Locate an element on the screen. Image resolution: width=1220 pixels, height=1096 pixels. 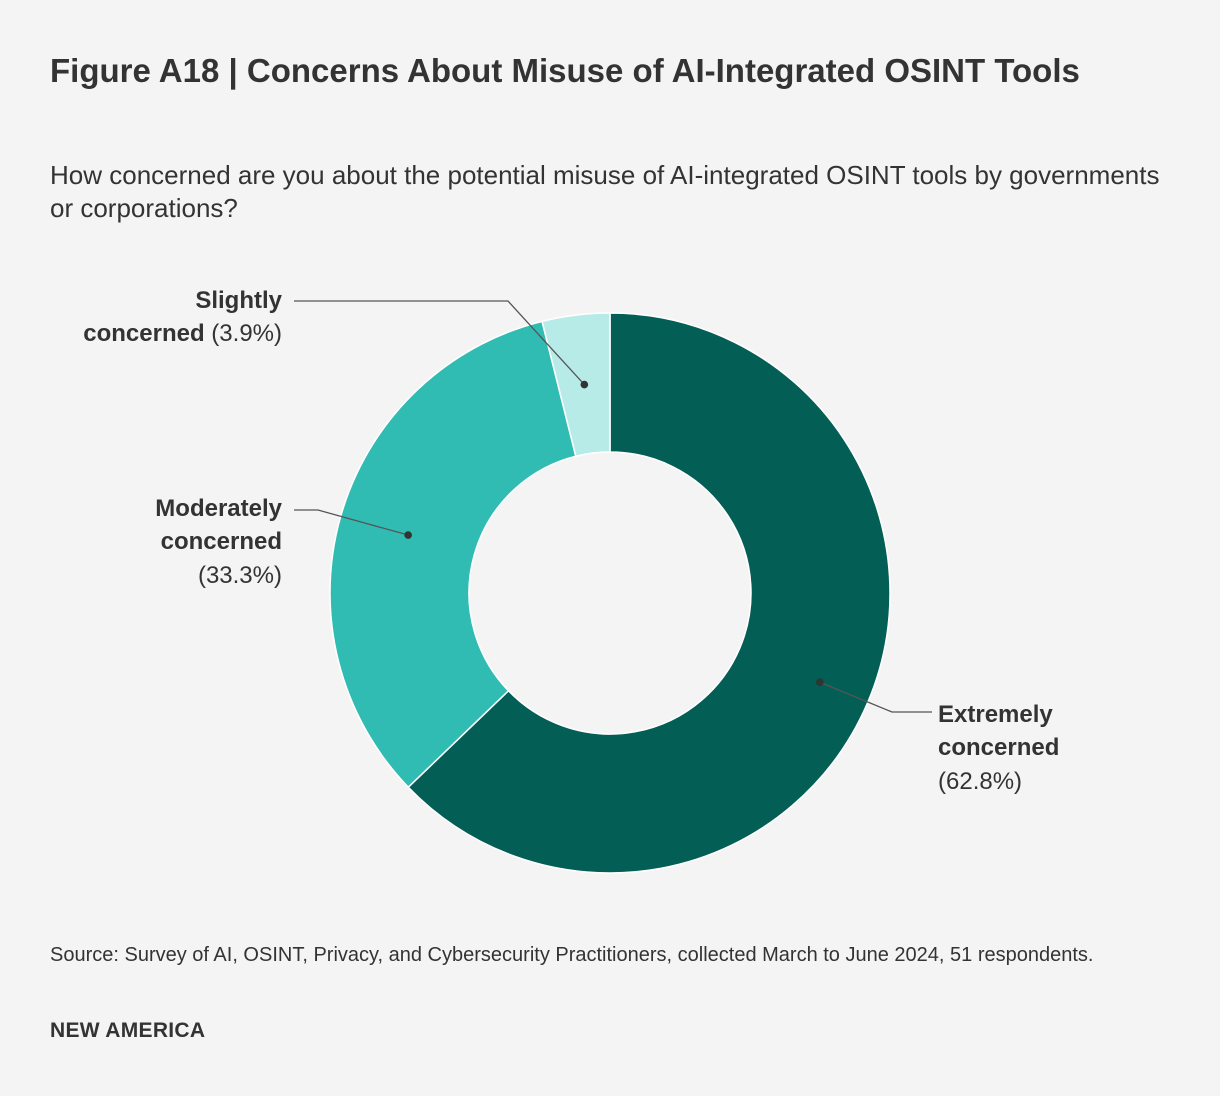
label-group-moderately-concerned: Moderately concerned (33.3%) is located at coordinates (283, 542).